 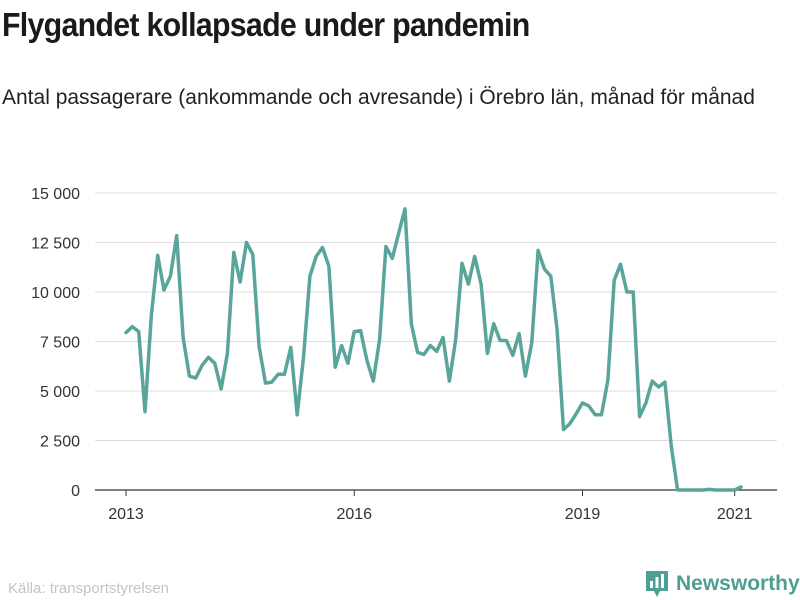 I want to click on source-note: Källa: transportstyrelsen, so click(x=88, y=588).